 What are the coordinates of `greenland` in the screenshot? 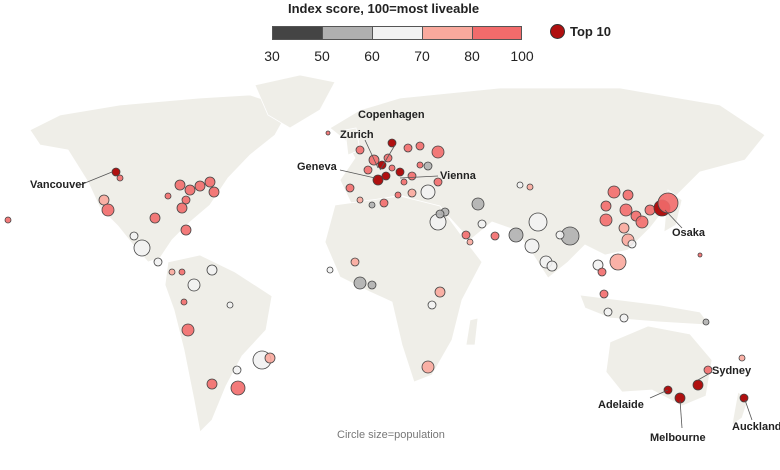 It's located at (295, 101).